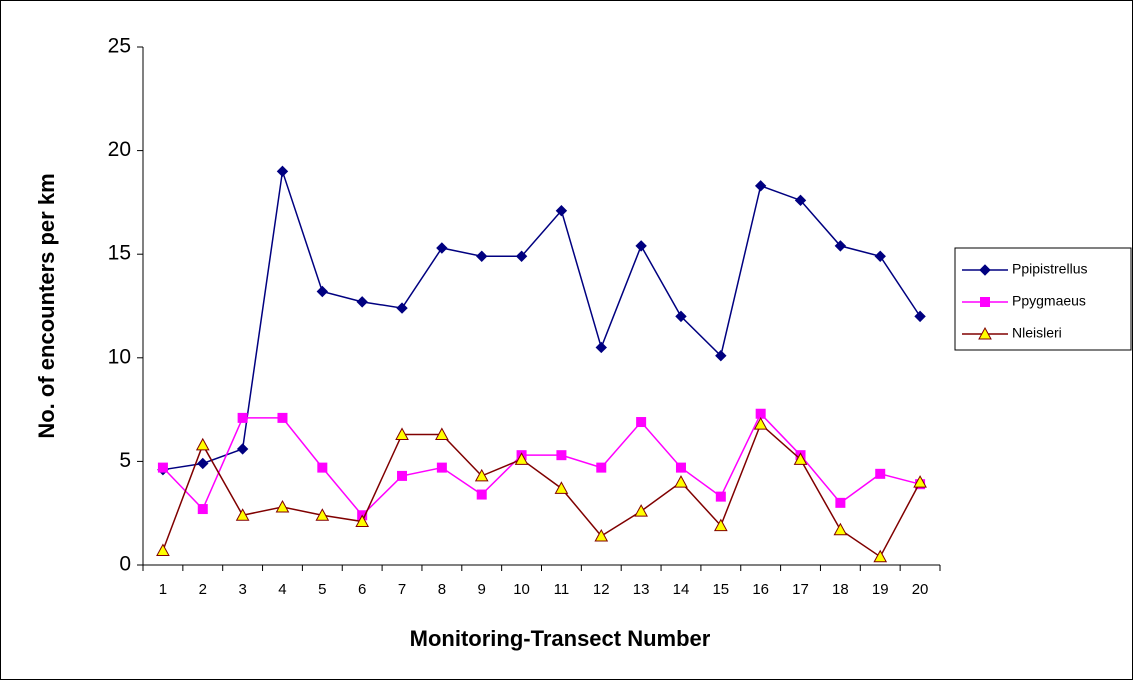 The height and width of the screenshot is (680, 1133). Describe the element at coordinates (562, 589) in the screenshot. I see `x-tick-label: 11` at that location.